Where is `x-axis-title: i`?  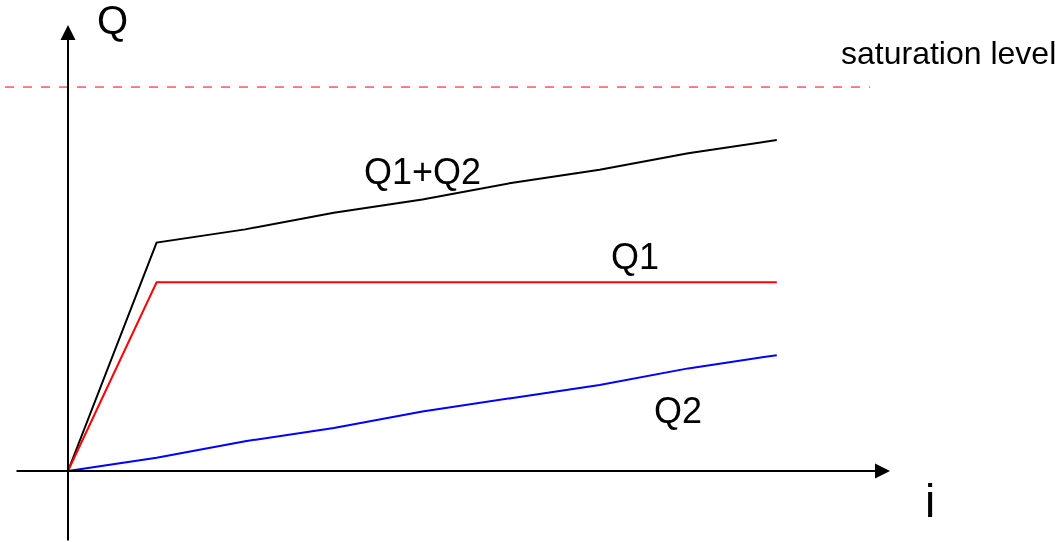
x-axis-title: i is located at coordinates (930, 501).